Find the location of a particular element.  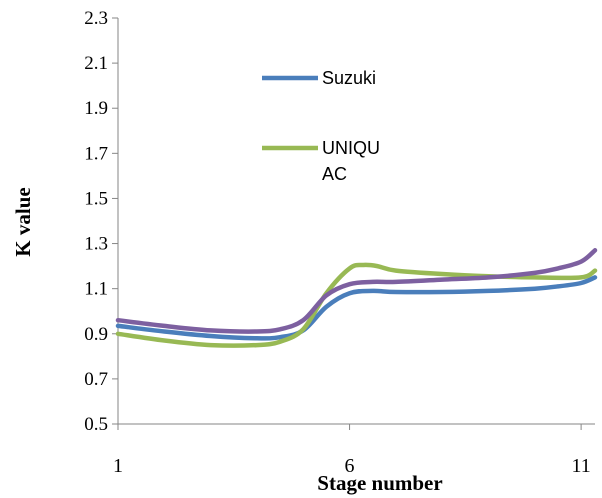

y-tick-label: 0.9 is located at coordinates (96, 334).